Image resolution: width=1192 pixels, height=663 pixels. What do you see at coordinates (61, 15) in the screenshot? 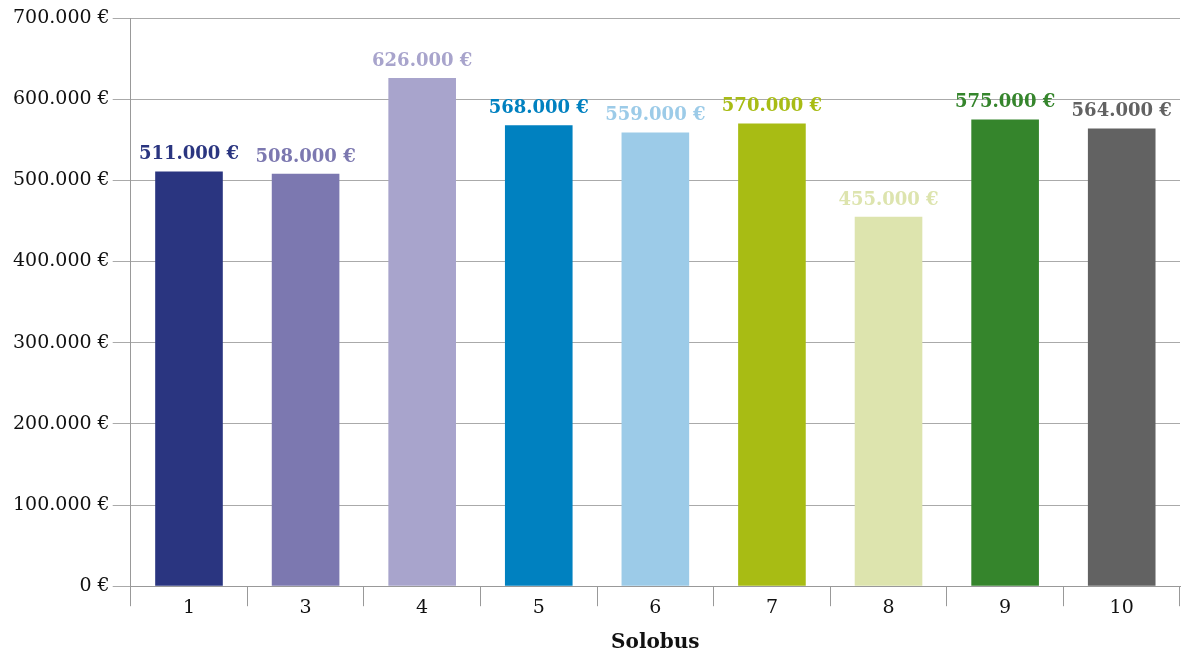
I see `y-tick-label: 700.000 €` at bounding box center [61, 15].